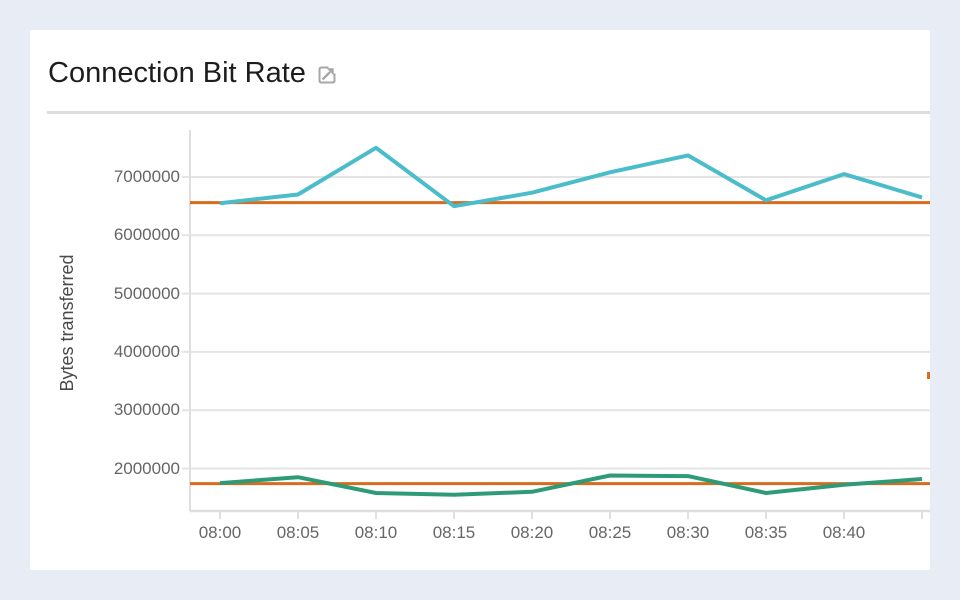 The width and height of the screenshot is (960, 600). I want to click on card-header: Connection Bit Rate, so click(193, 73).